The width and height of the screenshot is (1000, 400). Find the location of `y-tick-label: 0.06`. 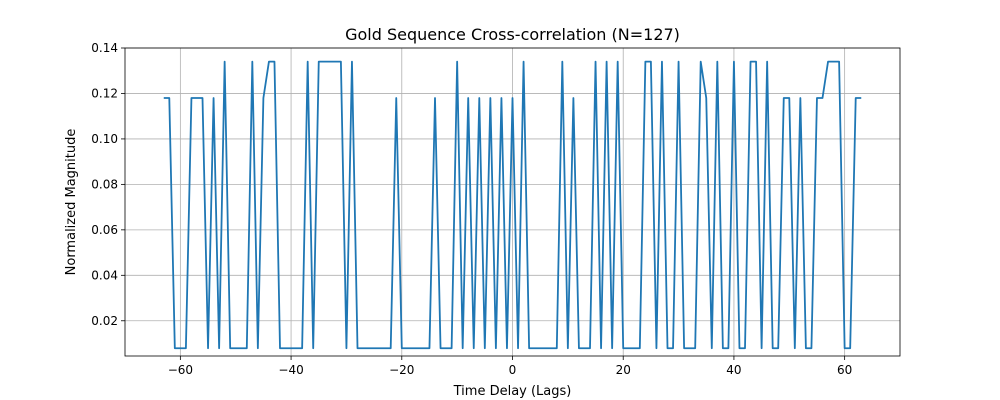

y-tick-label: 0.06 is located at coordinates (104, 230).